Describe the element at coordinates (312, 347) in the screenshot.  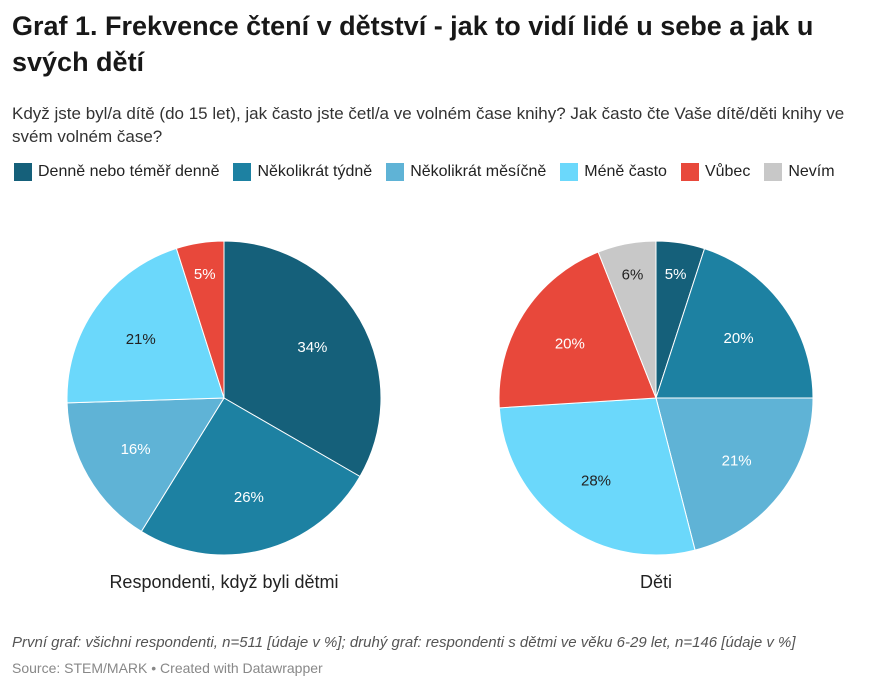
I see `slice-label: 34%` at that location.